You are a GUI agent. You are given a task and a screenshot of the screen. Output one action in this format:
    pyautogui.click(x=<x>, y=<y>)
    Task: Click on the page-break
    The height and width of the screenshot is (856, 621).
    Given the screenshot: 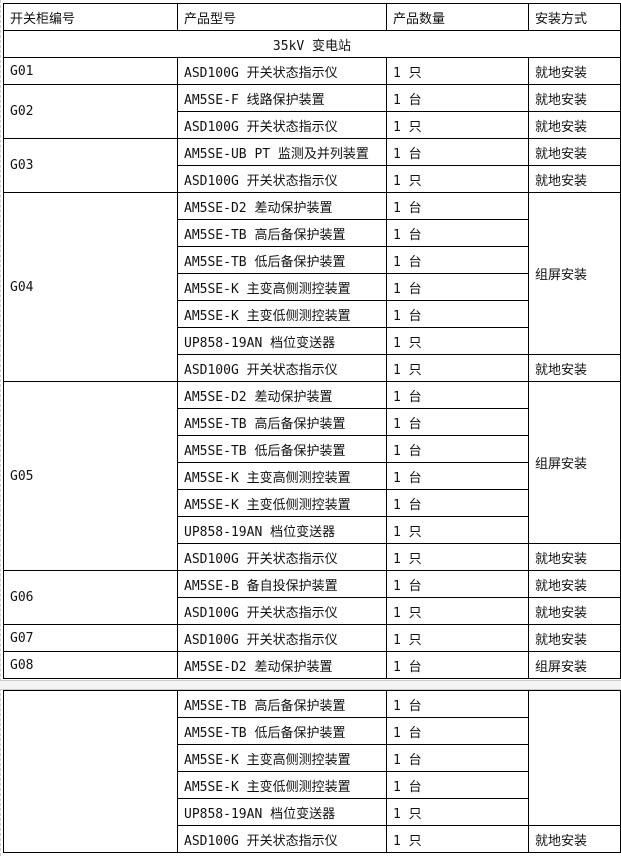 What is the action you would take?
    pyautogui.click(x=310, y=685)
    